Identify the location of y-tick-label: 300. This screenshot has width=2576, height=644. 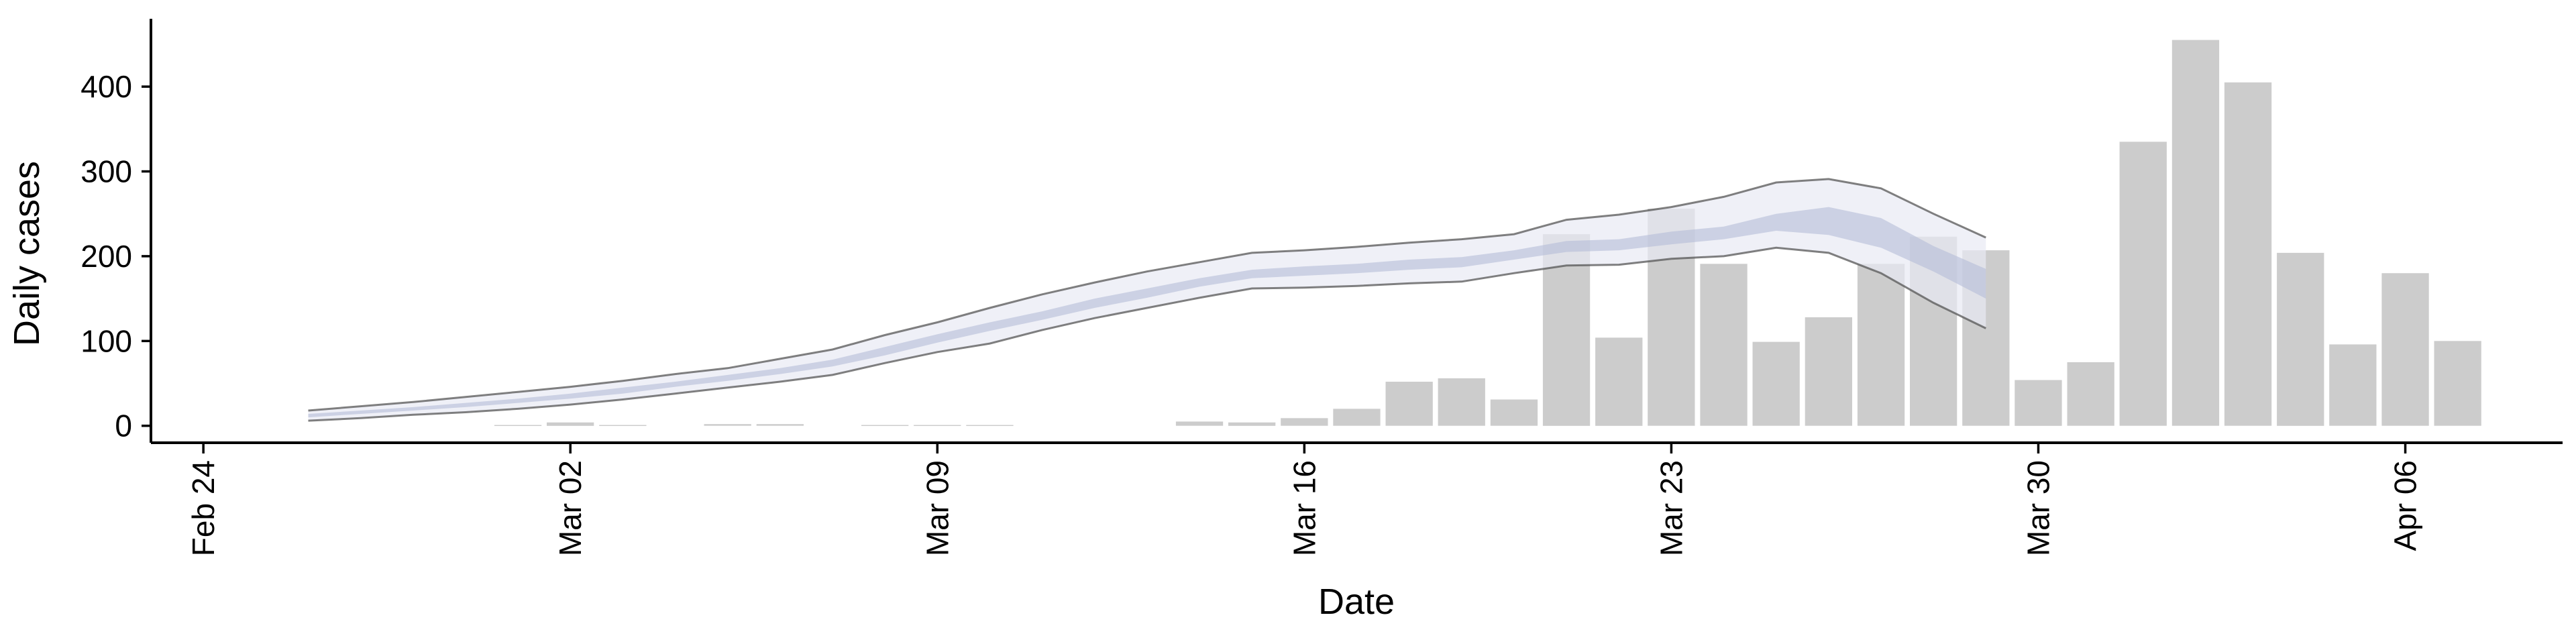
(106, 171).